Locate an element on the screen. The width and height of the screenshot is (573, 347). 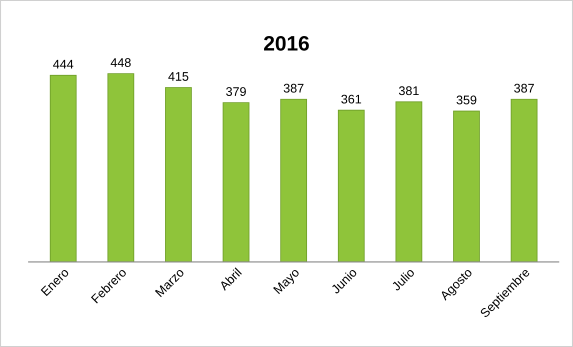
data-label: 381 is located at coordinates (408, 91).